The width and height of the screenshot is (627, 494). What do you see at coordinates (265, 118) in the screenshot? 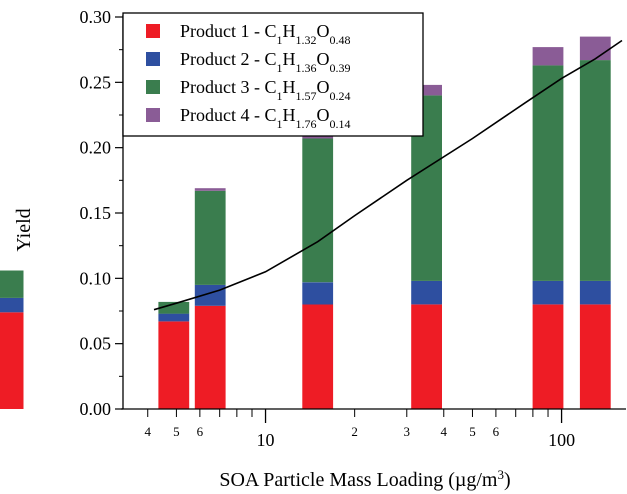
I see `legend-label-4: Product 4 - C1H1.76O0.14` at bounding box center [265, 118].